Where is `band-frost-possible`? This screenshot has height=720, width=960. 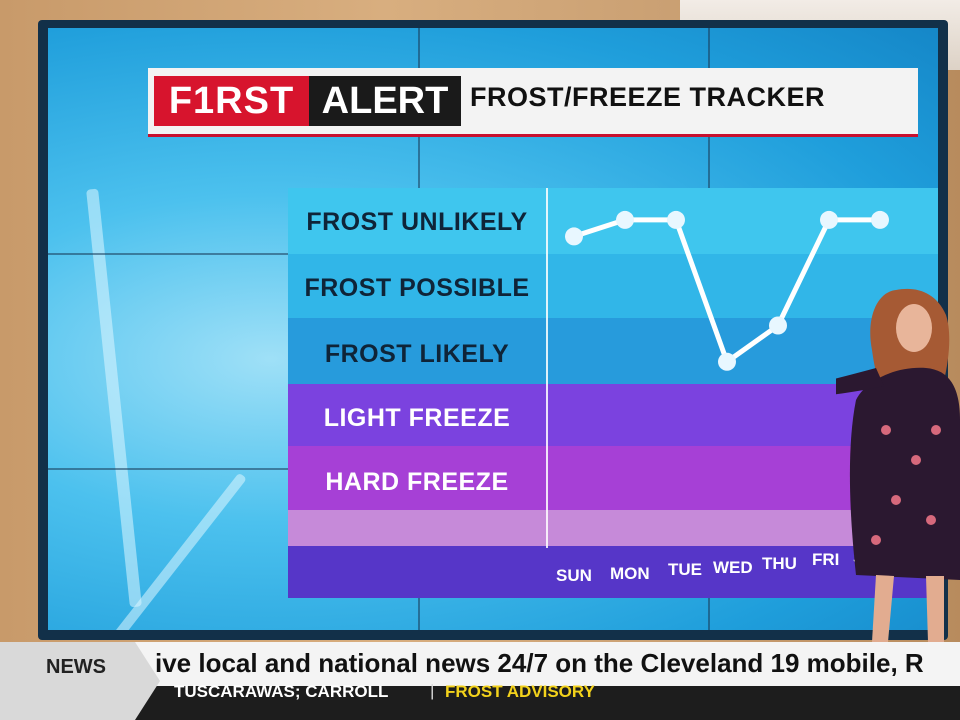
band-frost-possible is located at coordinates (613, 286).